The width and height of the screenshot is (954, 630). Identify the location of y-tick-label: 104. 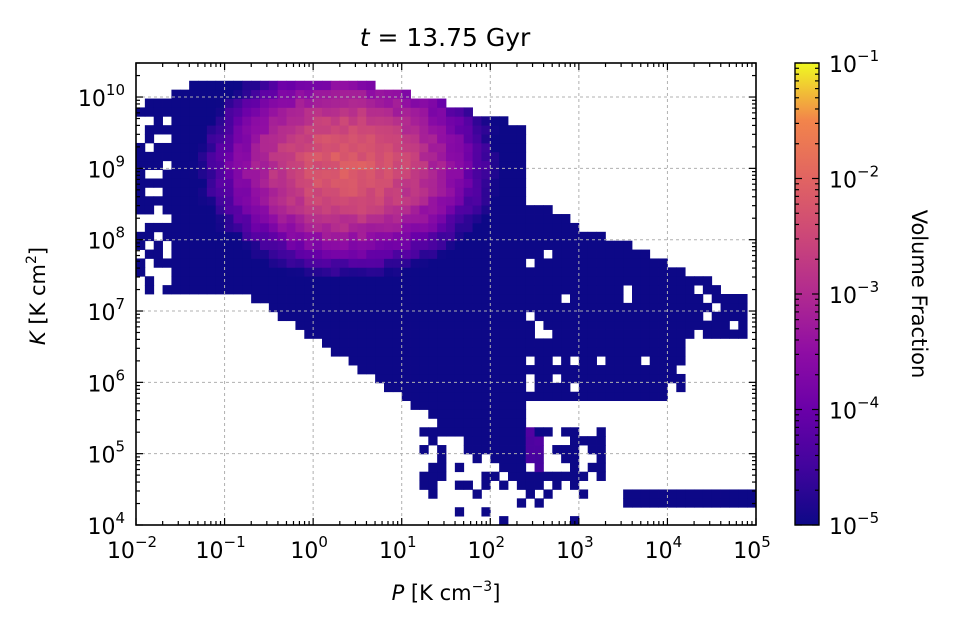
(106, 524).